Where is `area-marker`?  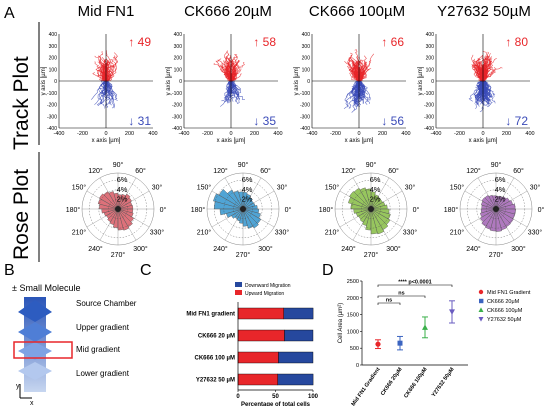
area-marker is located at coordinates (452, 312).